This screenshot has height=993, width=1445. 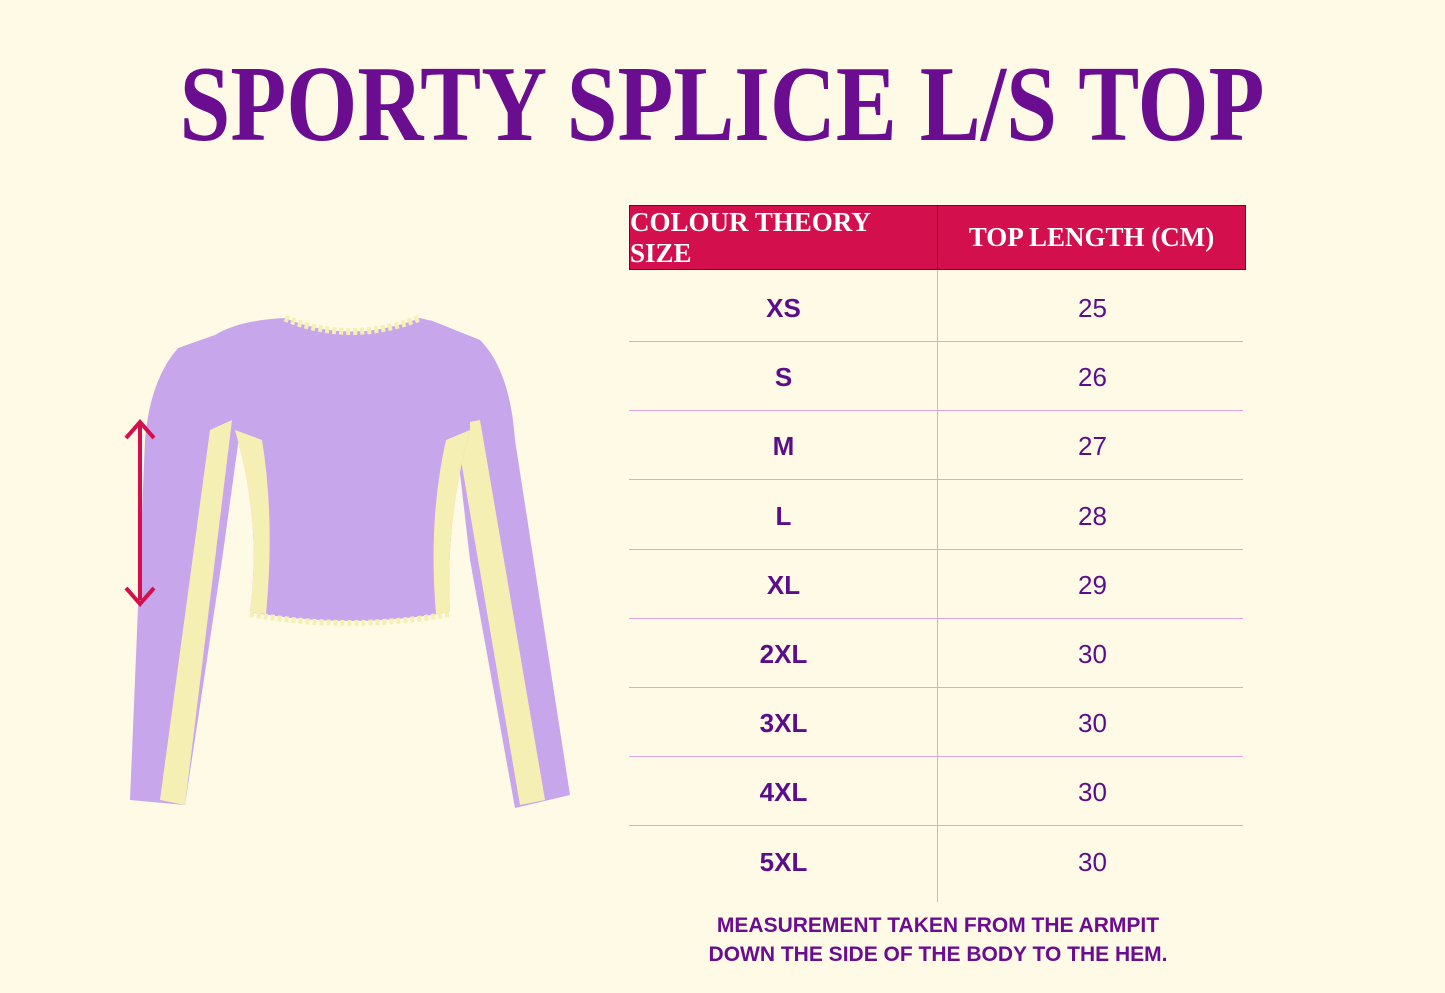 I want to click on note-line: MEASUREMENT TAKEN FROM THE ARMPIT, so click(x=938, y=925).